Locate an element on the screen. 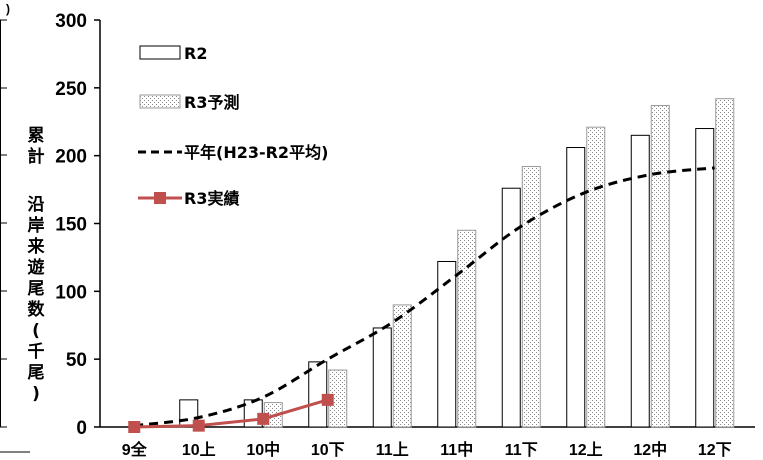 The height and width of the screenshot is (460, 763). y-tick-label: 100 is located at coordinates (71, 292).